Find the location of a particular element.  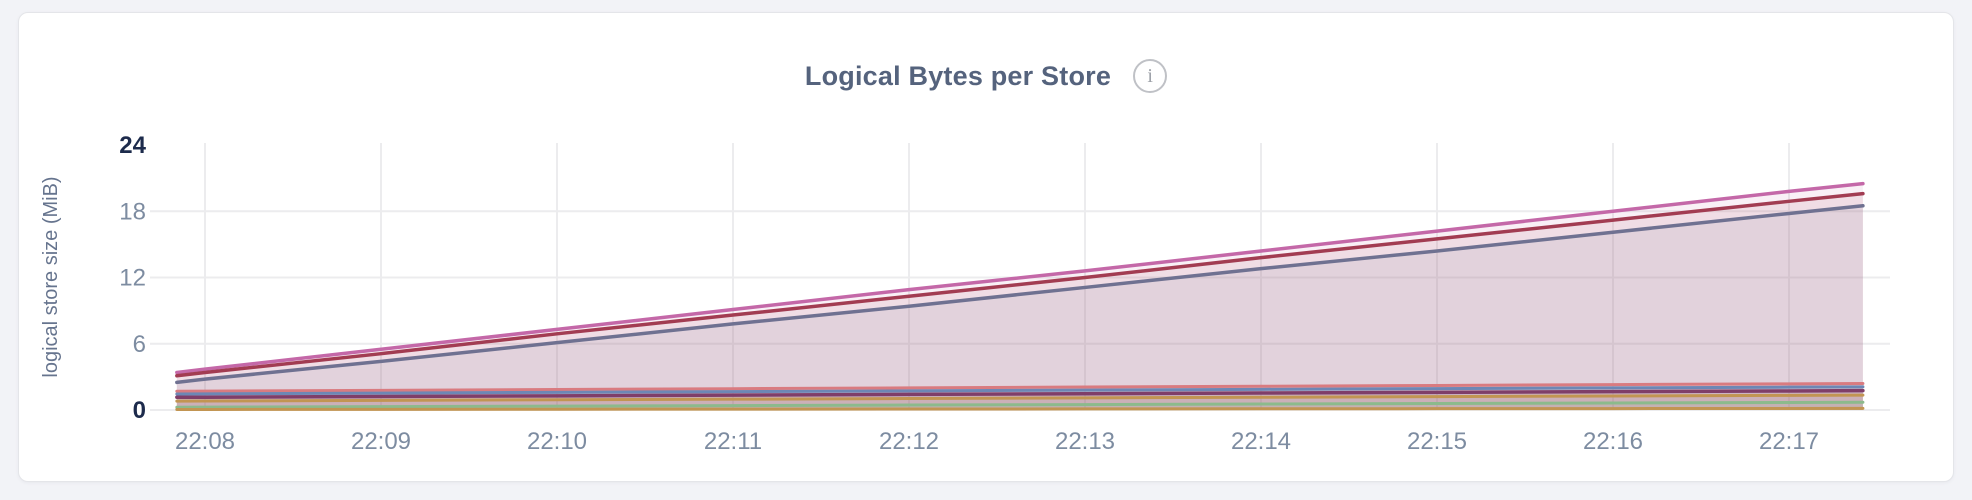

x-tick-label: 22:09 is located at coordinates (381, 441).